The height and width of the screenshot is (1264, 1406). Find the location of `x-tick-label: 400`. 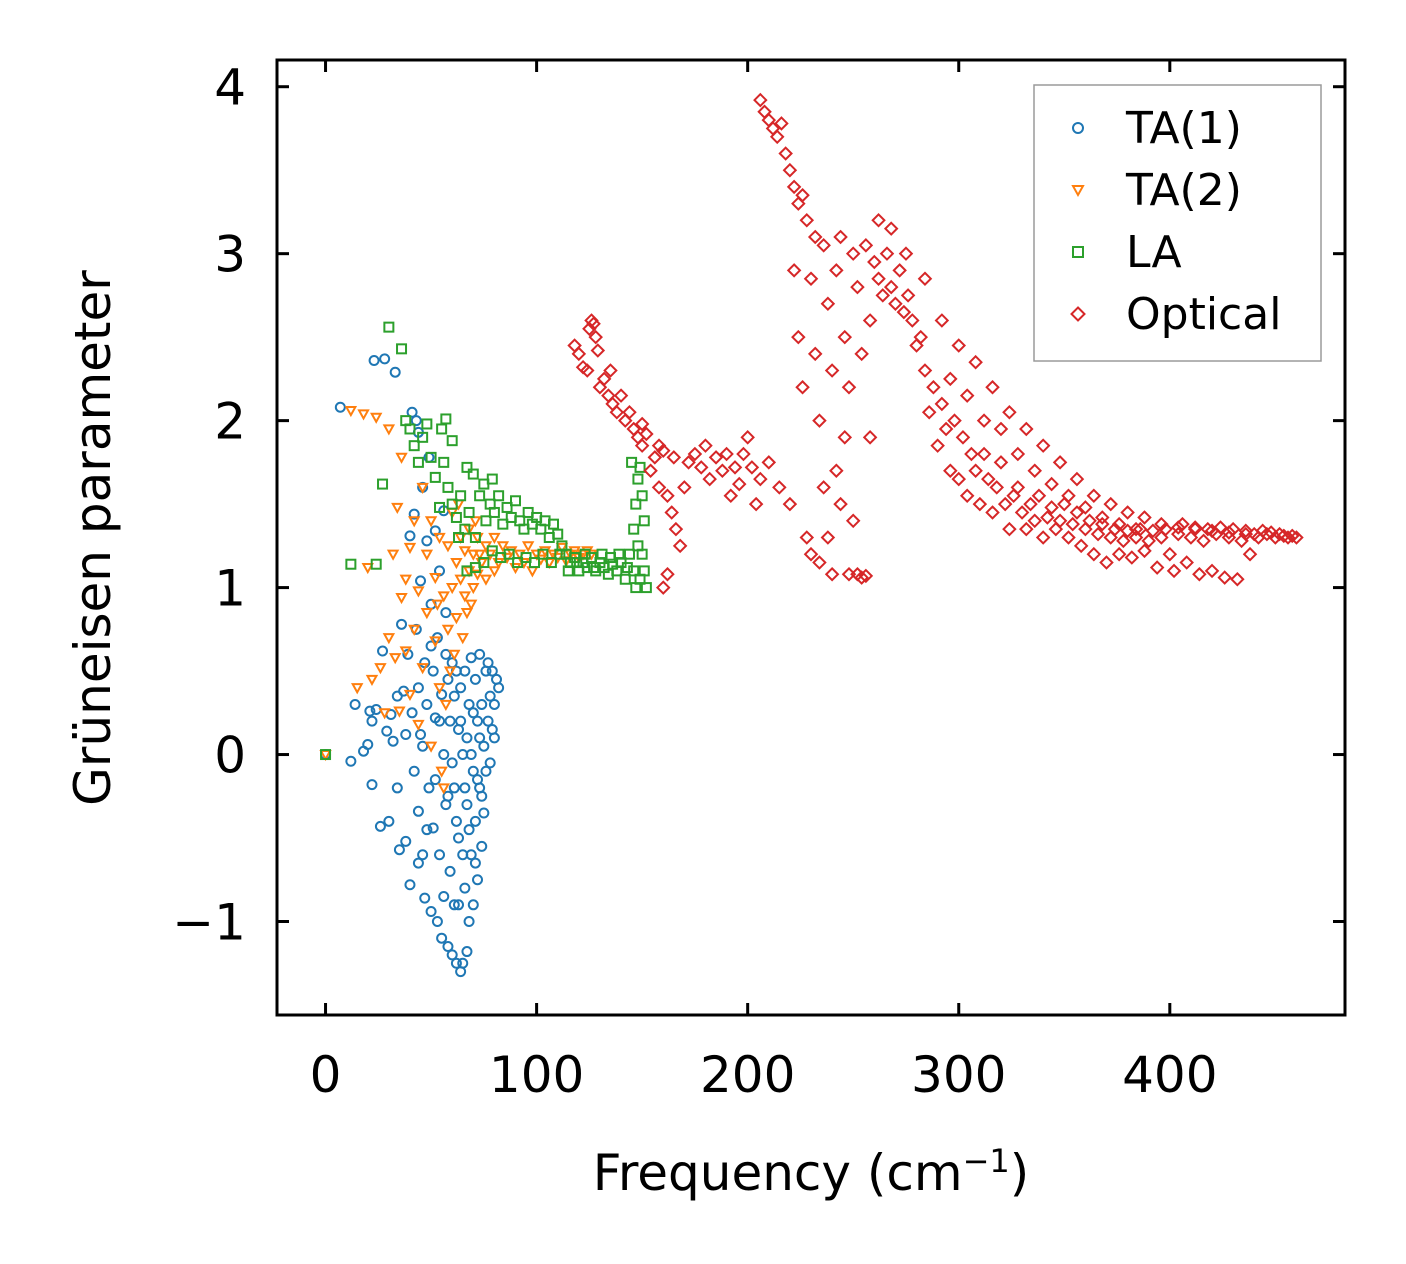

x-tick-label: 400 is located at coordinates (1169, 1075).